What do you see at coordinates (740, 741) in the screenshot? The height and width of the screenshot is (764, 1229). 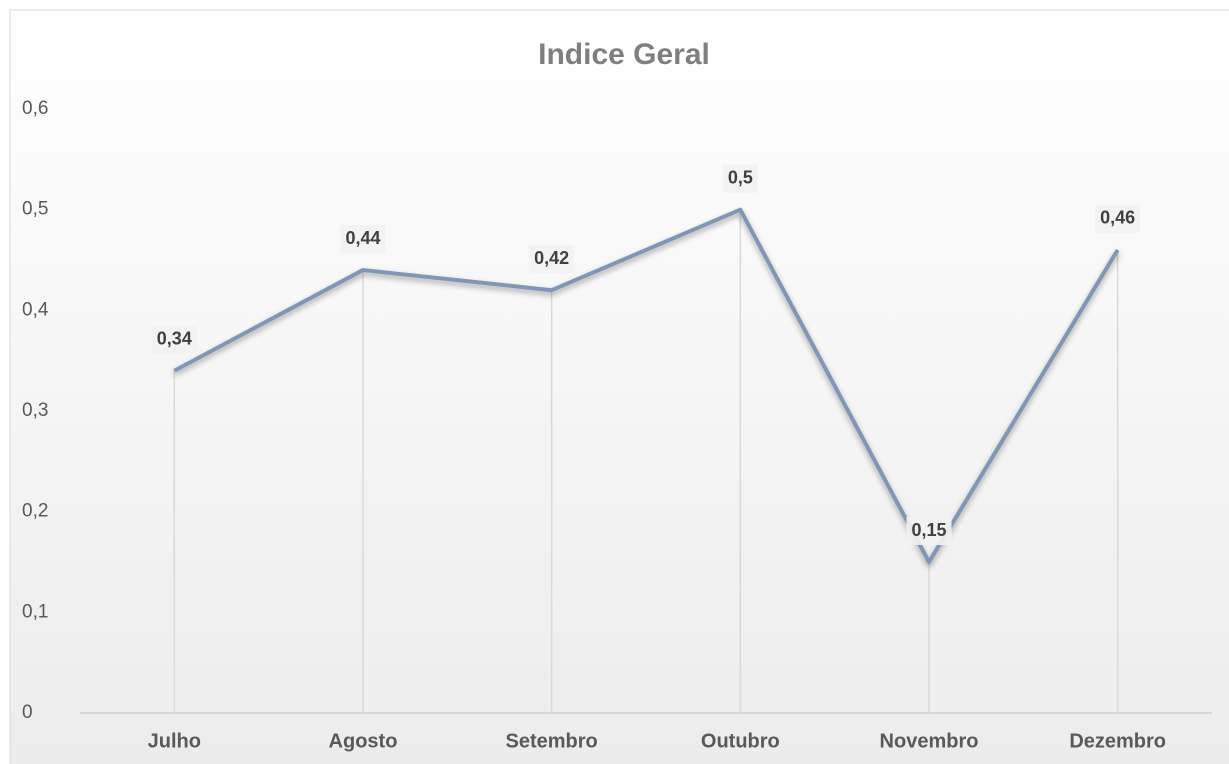 I see `x-tick-label: Outubro` at bounding box center [740, 741].